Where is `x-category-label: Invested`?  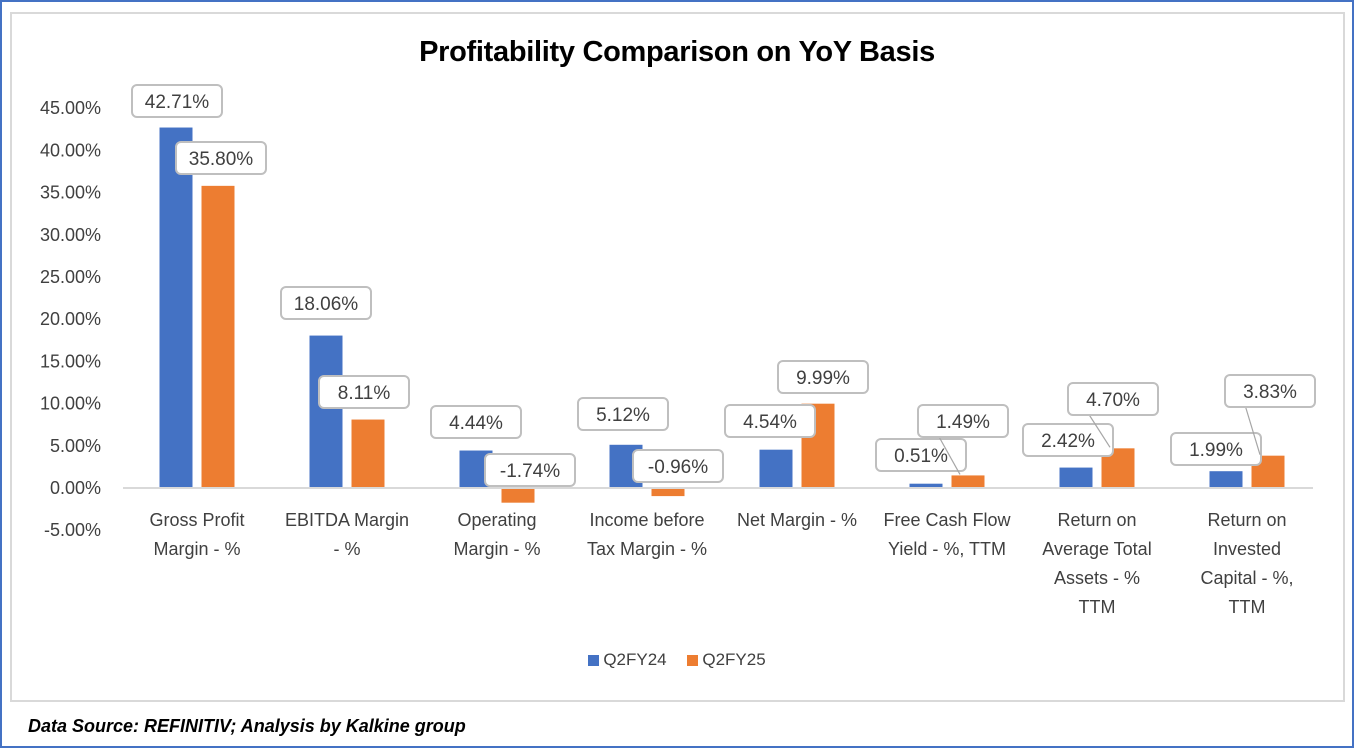
x-category-label: Invested is located at coordinates (1247, 549).